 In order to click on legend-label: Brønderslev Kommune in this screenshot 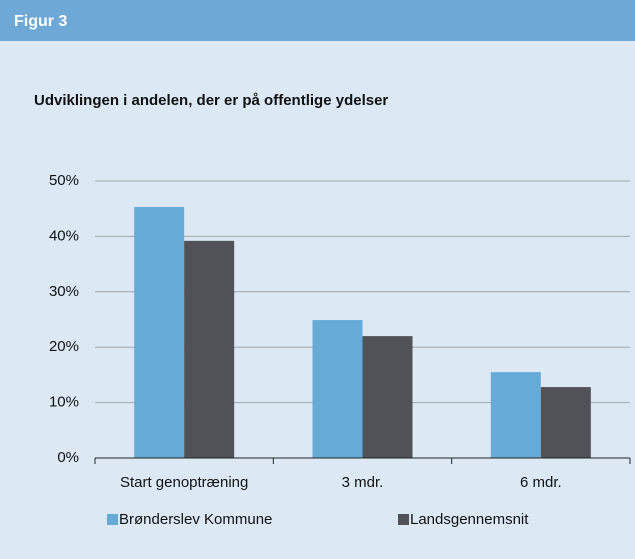, I will do `click(195, 519)`.